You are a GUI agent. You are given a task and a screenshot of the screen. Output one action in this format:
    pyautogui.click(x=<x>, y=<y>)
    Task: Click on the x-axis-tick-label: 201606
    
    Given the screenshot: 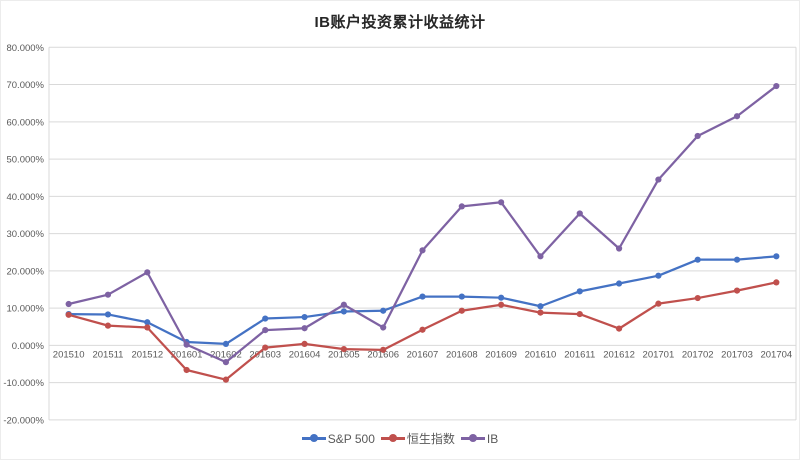 What is the action you would take?
    pyautogui.click(x=383, y=354)
    